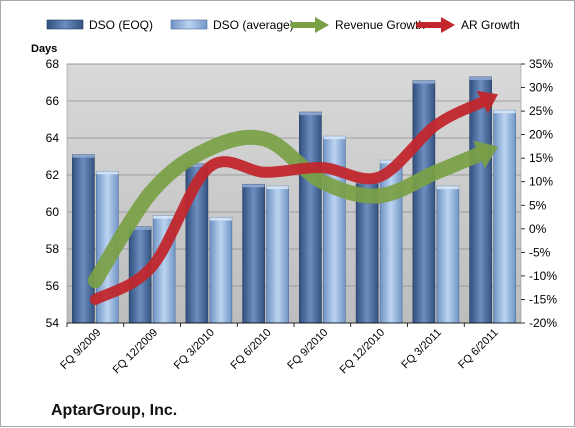 The width and height of the screenshot is (575, 428). What do you see at coordinates (539, 193) in the screenshot?
I see `y2-axis-ticks: -20% -15% -10% -5% 0% 5% 10% 15% 20% 25% 30% 35%` at bounding box center [539, 193].